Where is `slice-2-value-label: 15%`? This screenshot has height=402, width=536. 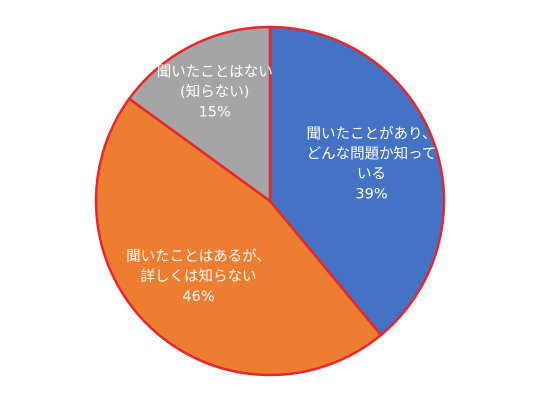
slice-2-value-label: 15% is located at coordinates (215, 112).